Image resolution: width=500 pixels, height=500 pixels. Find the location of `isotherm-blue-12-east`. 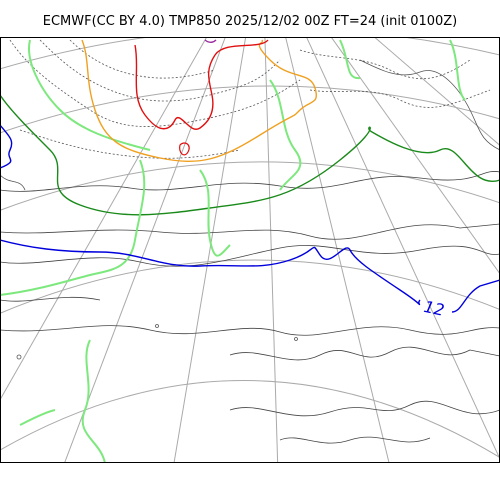

isotherm-blue-12-east is located at coordinates (475, 296).